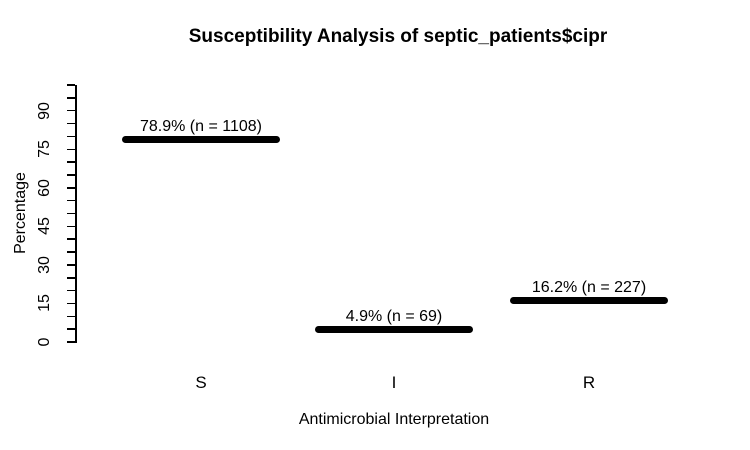  What do you see at coordinates (44, 342) in the screenshot?
I see `y-axis-tick-label: 0` at bounding box center [44, 342].